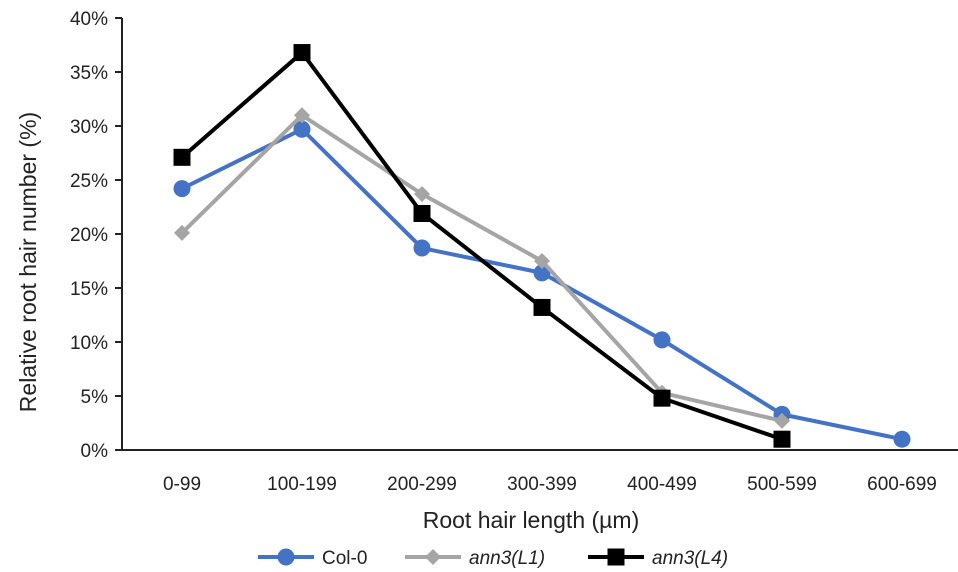 The image size is (958, 572). Describe the element at coordinates (89, 73) in the screenshot. I see `y-tick-label: 35%` at that location.